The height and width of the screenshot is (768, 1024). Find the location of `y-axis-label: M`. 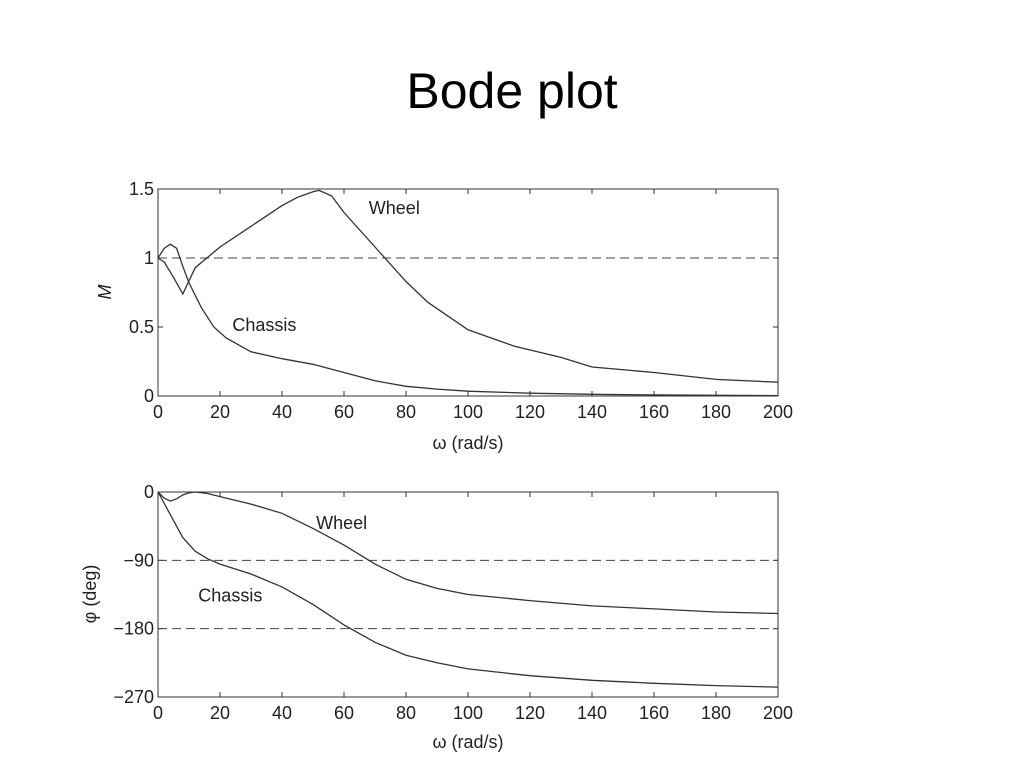

y-axis-label: M is located at coordinates (105, 292).